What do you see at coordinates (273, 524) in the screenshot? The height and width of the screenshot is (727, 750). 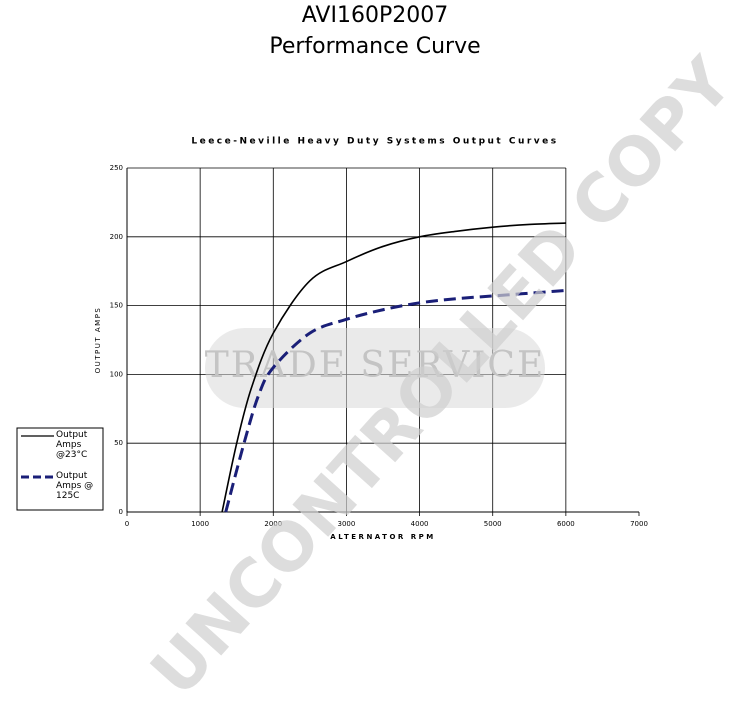 I see `x-tick-label: 2000` at bounding box center [273, 524].